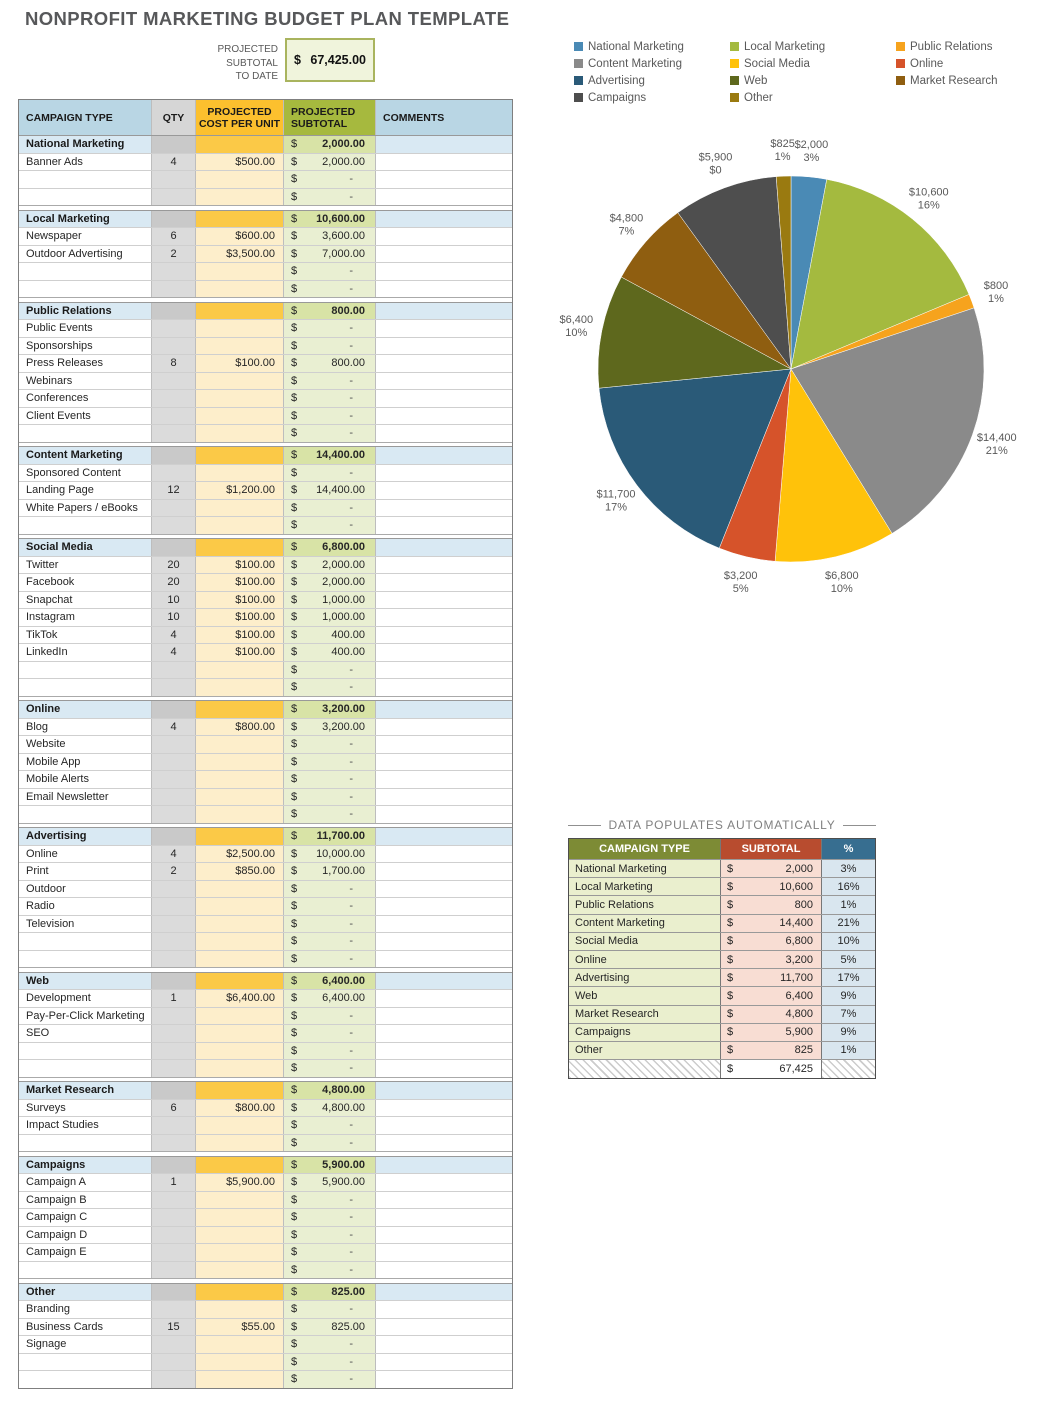  What do you see at coordinates (240, 490) in the screenshot?
I see `cost-cell: $1,200.00` at bounding box center [240, 490].